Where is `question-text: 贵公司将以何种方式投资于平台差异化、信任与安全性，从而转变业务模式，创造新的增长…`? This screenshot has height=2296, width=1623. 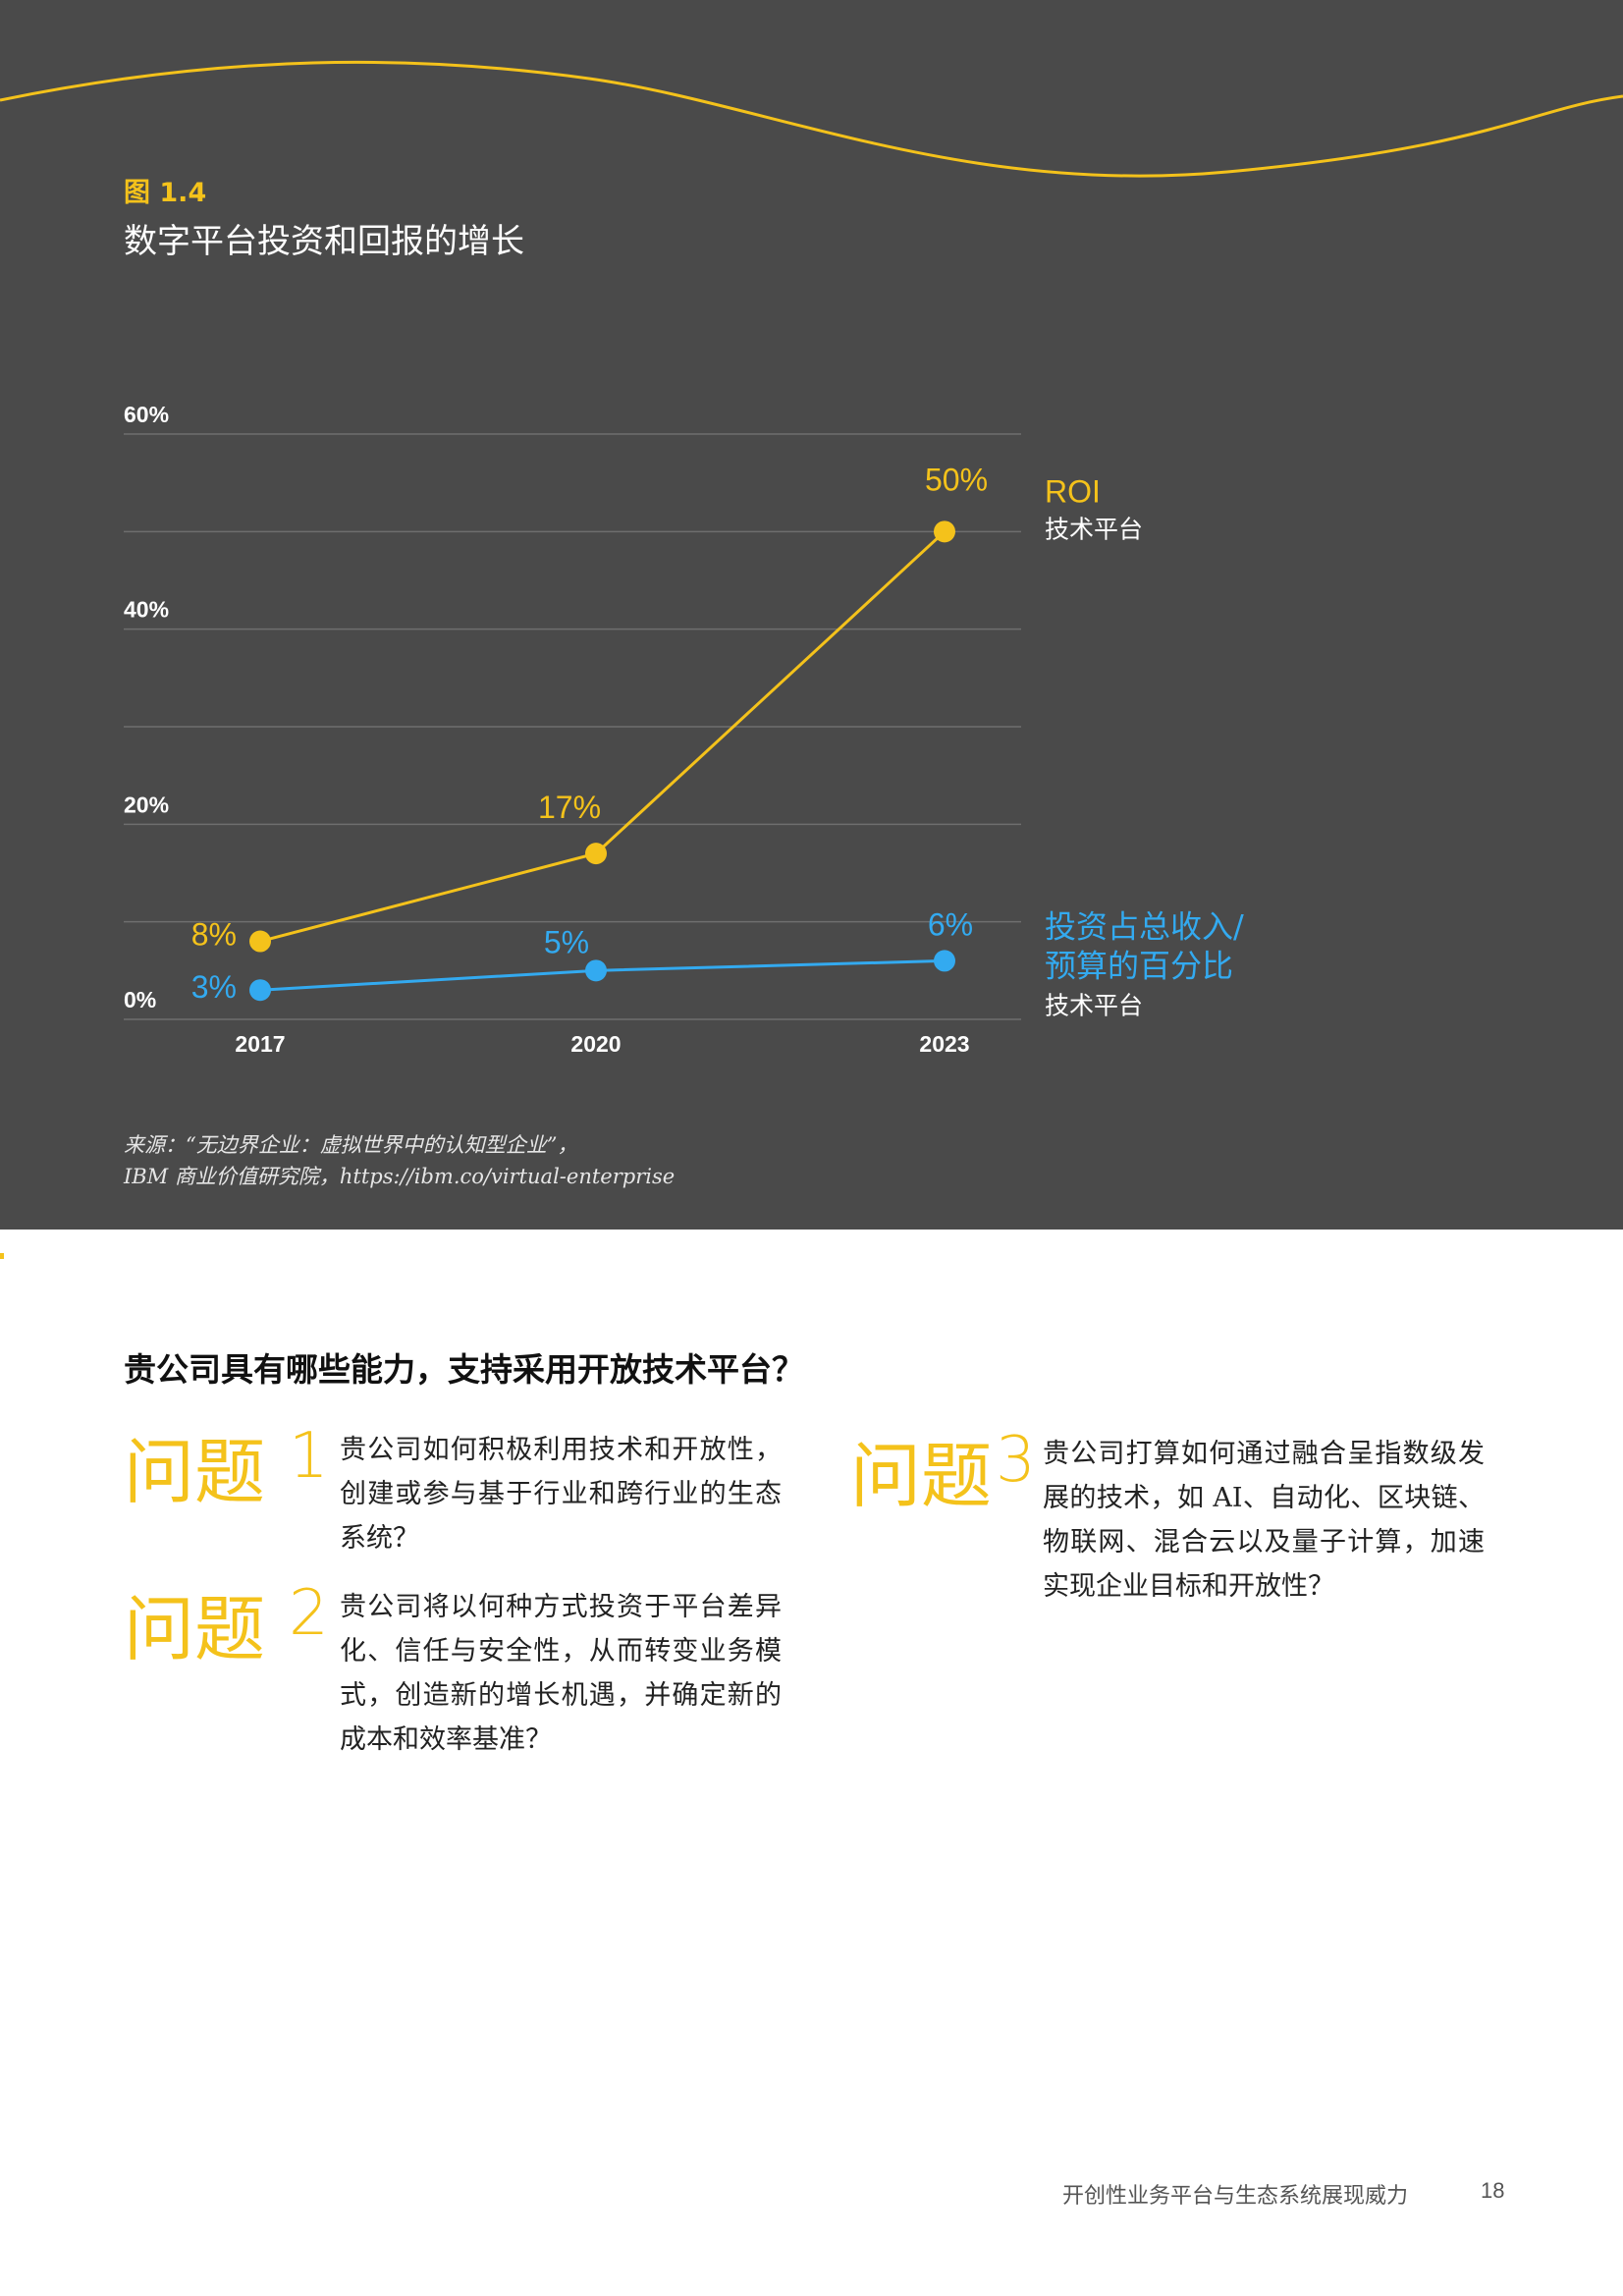
question-text: 贵公司将以何种方式投资于平台差异化、信任与安全性，从而转变业务模式，创造新的增长… is located at coordinates (561, 1673).